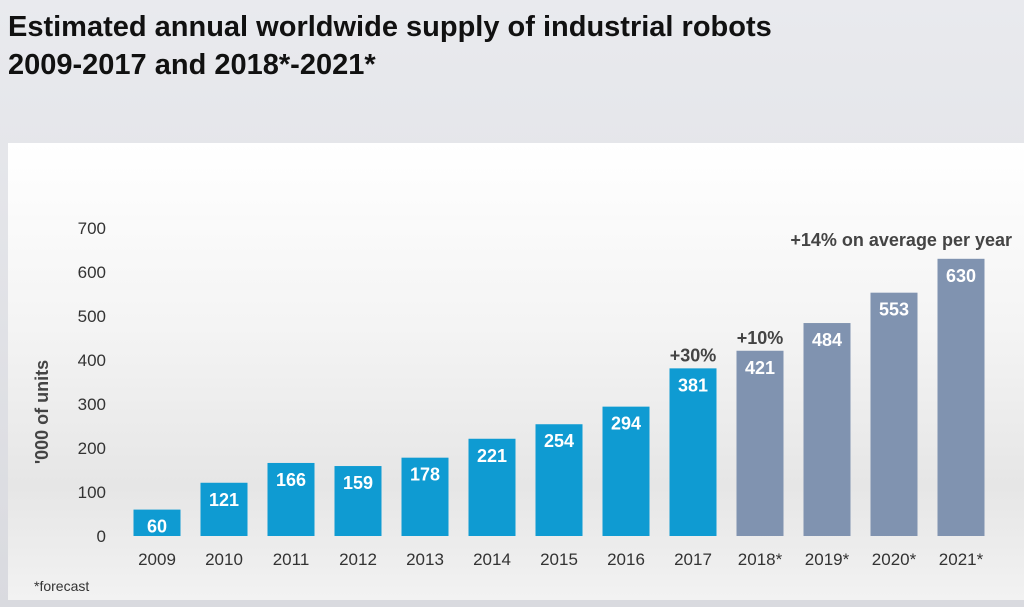  What do you see at coordinates (961, 276) in the screenshot?
I see `data-label: 630` at bounding box center [961, 276].